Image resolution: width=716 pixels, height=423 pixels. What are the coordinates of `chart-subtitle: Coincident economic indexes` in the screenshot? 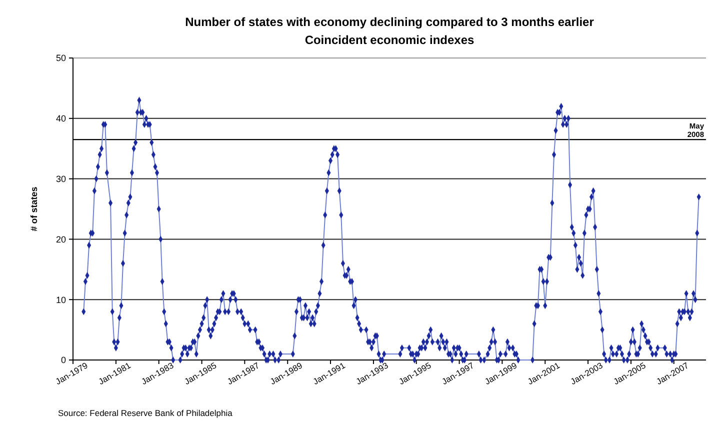 It's located at (389, 40).